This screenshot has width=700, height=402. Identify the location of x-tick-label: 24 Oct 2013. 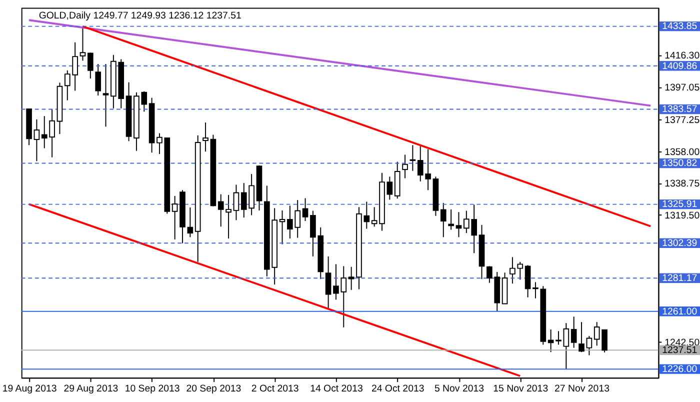
(397, 389).